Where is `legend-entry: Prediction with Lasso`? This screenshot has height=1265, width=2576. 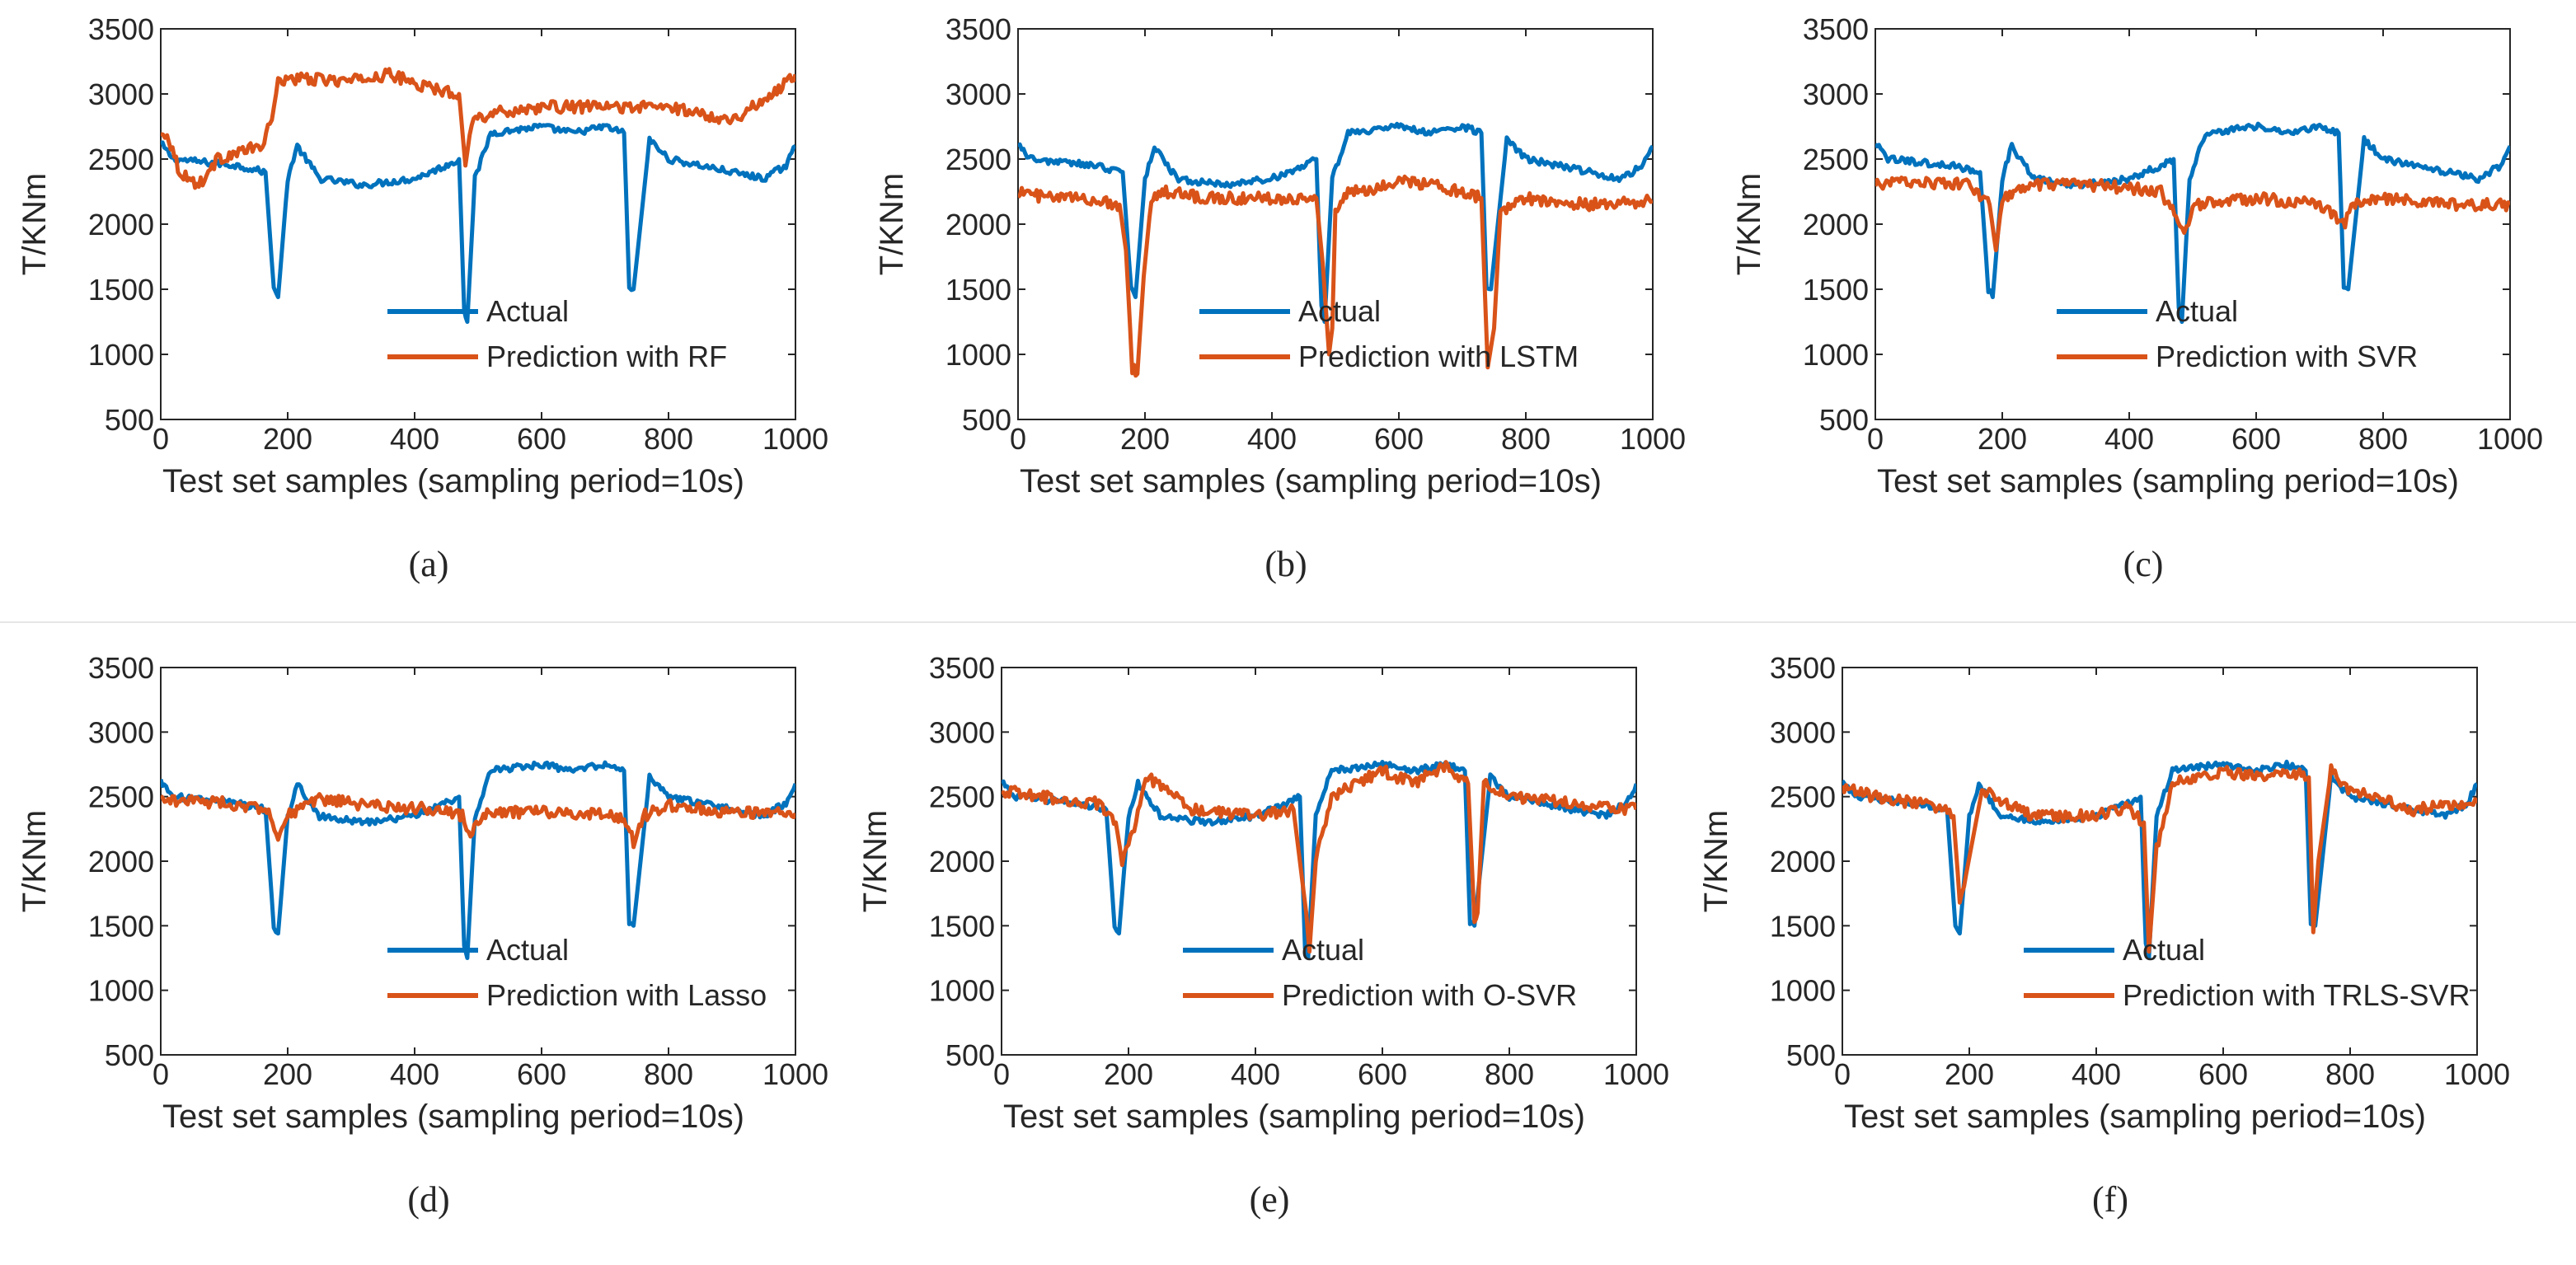 legend-entry: Prediction with Lasso is located at coordinates (626, 995).